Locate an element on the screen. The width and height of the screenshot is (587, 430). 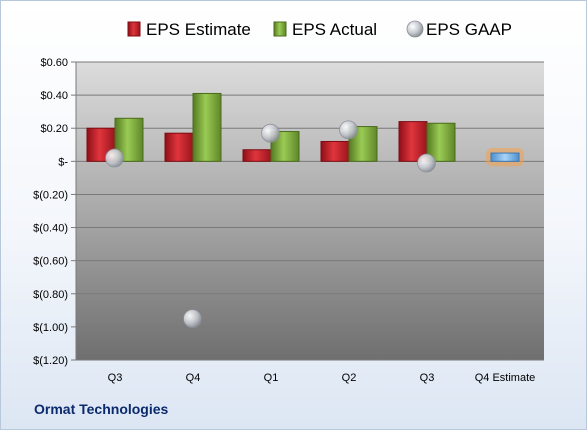
y-tick-label: $0.40 is located at coordinates (54, 96).